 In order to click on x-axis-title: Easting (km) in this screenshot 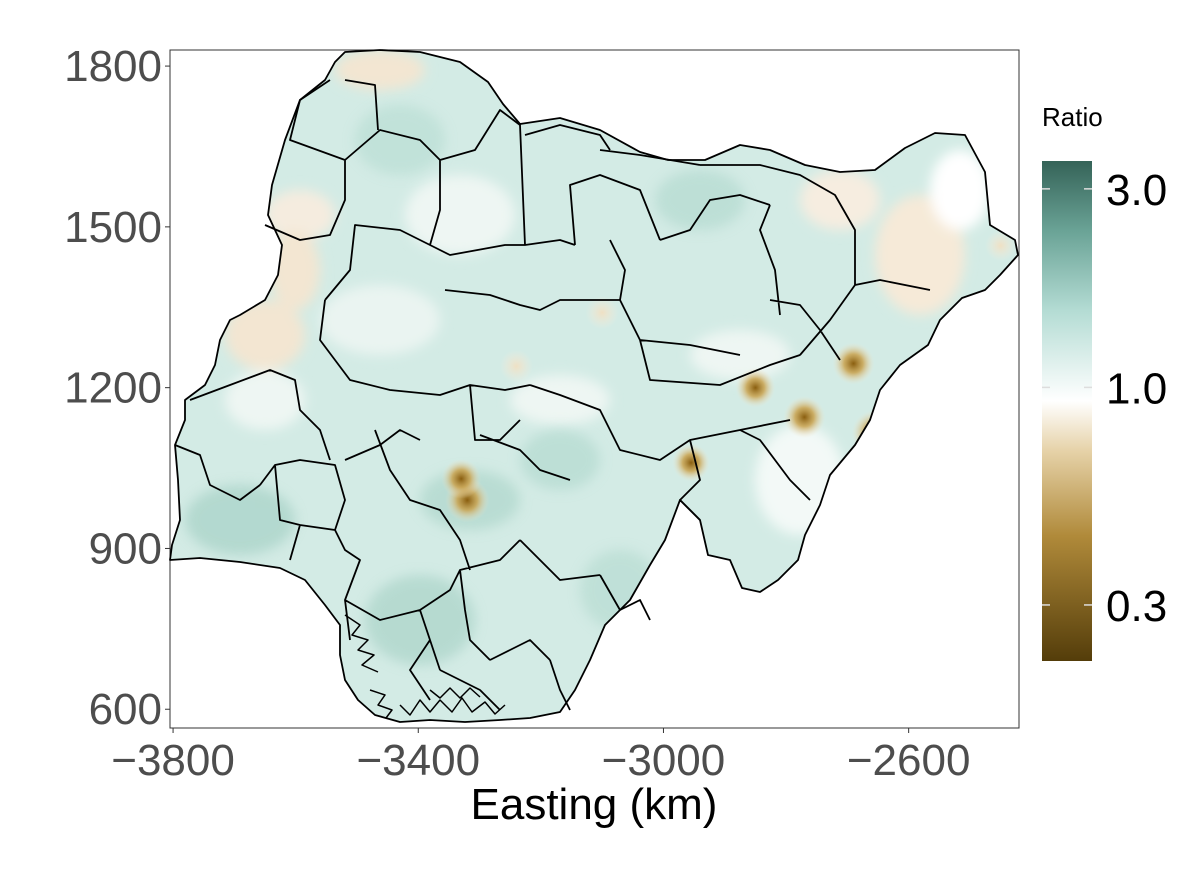, I will do `click(594, 804)`.